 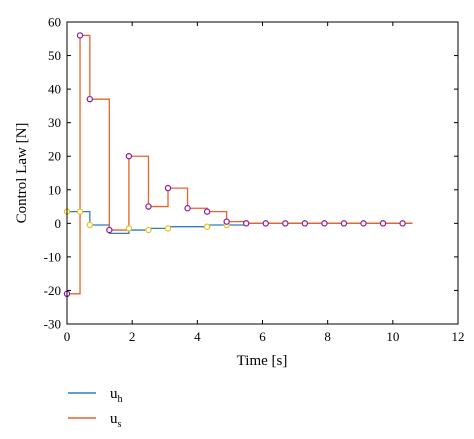 What do you see at coordinates (392, 336) in the screenshot?
I see `x-tick-label: 10` at bounding box center [392, 336].